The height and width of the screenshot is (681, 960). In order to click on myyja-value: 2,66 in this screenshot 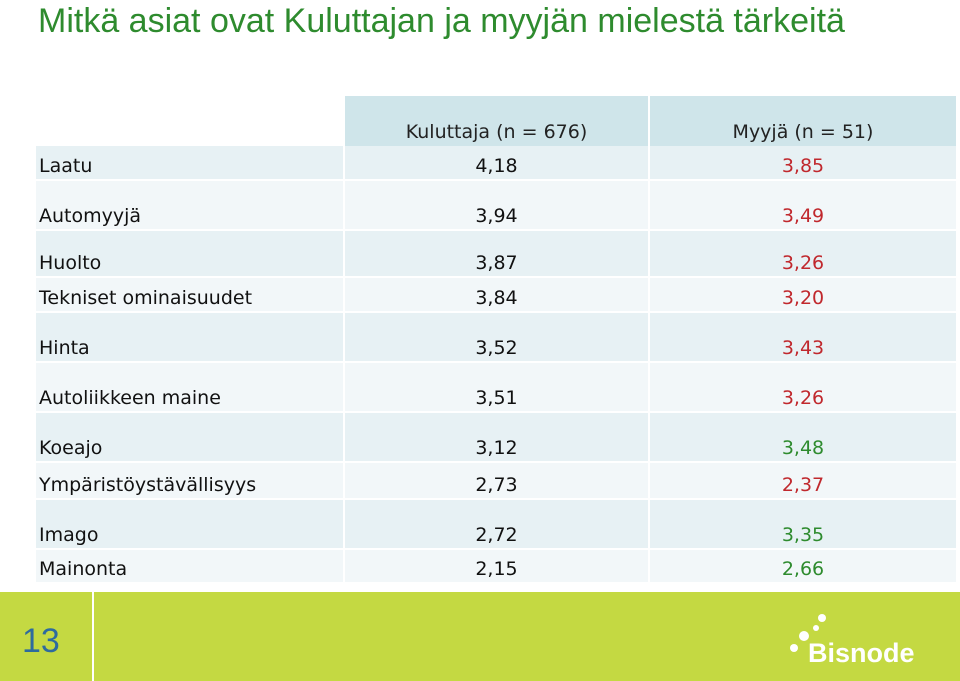, I will do `click(803, 569)`.